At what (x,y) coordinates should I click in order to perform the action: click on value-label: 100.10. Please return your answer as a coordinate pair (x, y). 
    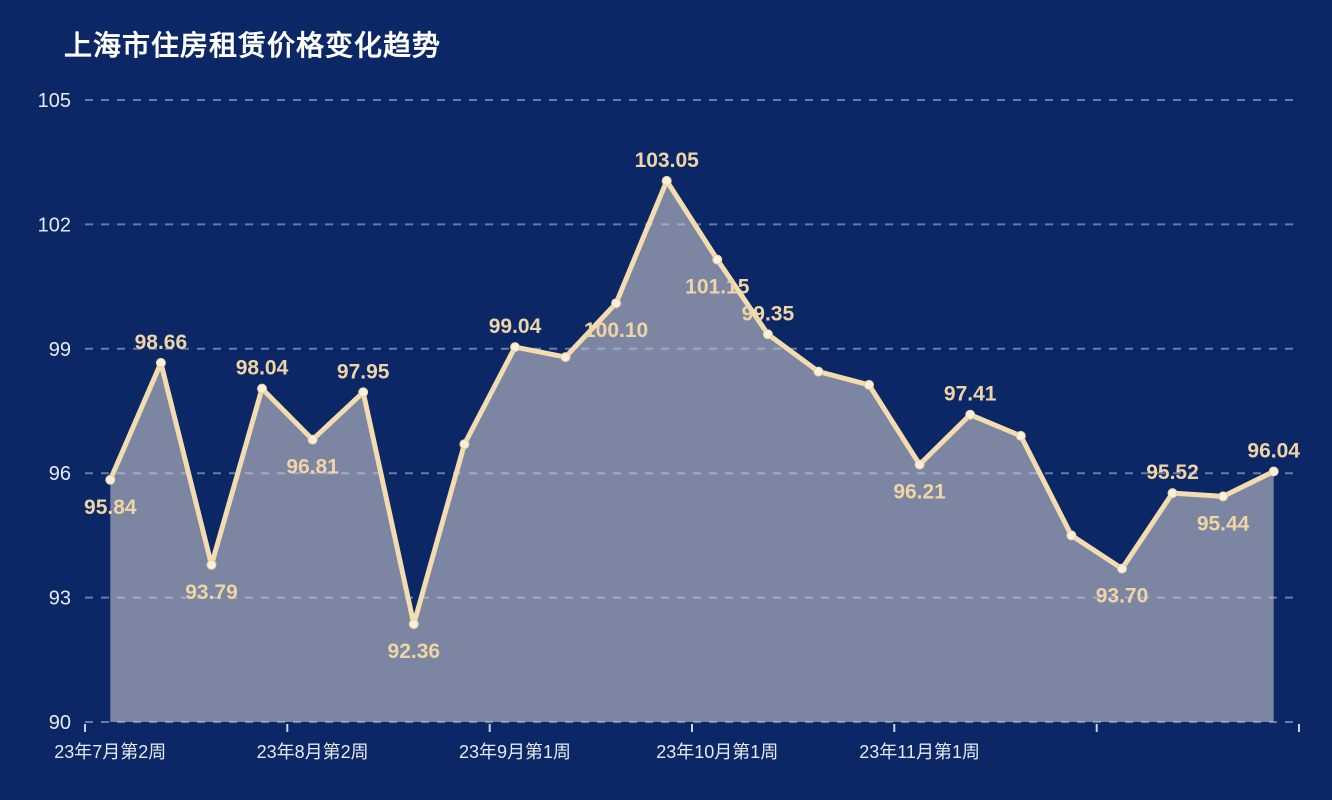
    Looking at the image, I should click on (616, 330).